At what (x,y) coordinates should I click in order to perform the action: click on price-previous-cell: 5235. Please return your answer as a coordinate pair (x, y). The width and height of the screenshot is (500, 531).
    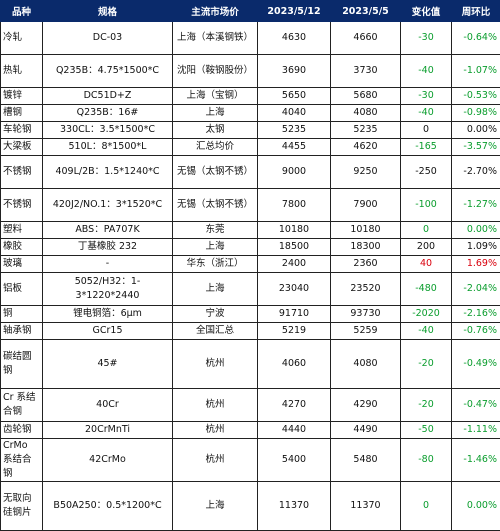
    Looking at the image, I should click on (366, 130).